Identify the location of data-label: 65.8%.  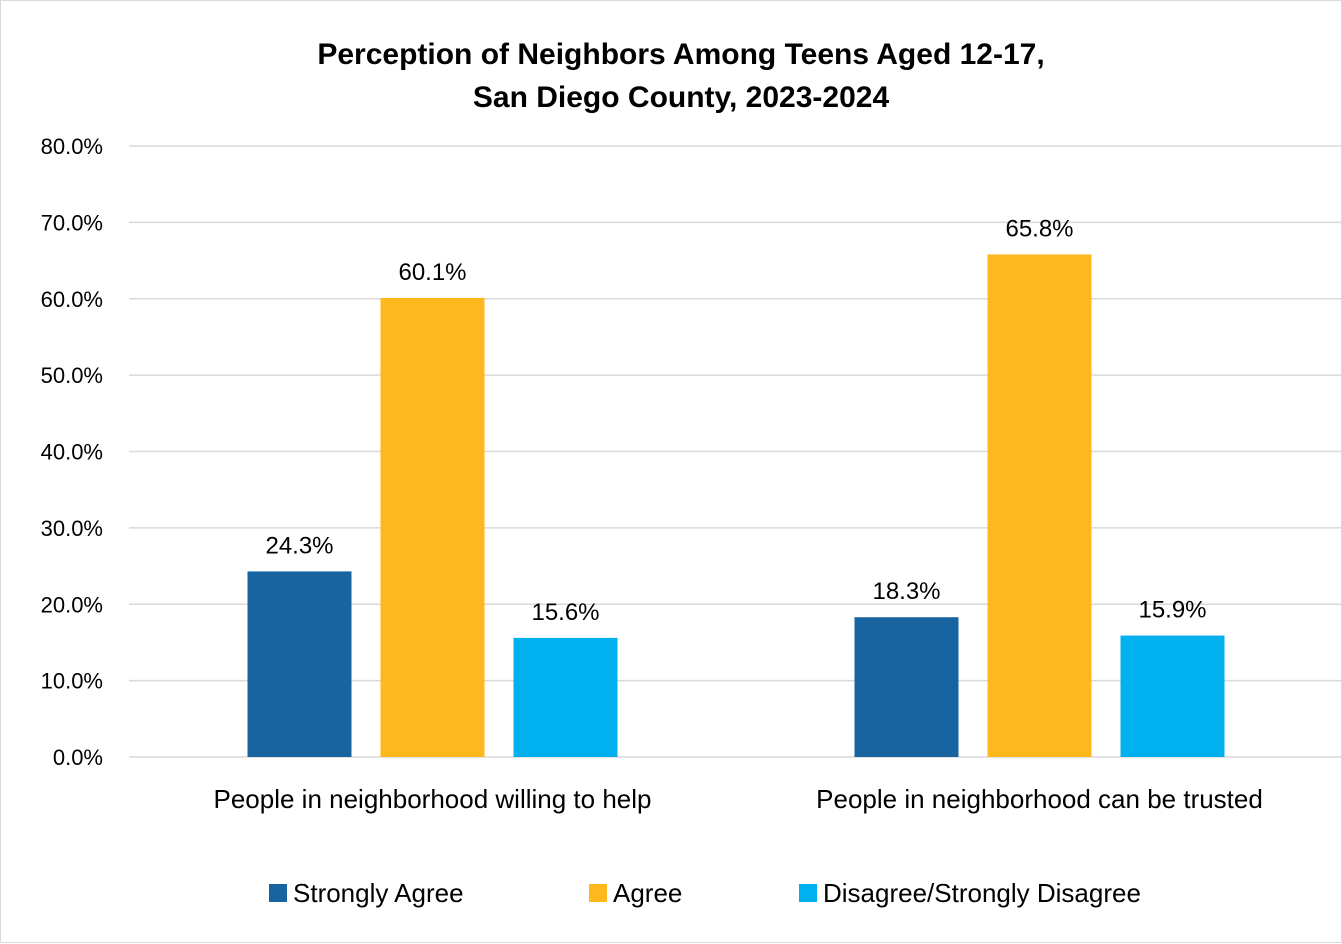
(1039, 228).